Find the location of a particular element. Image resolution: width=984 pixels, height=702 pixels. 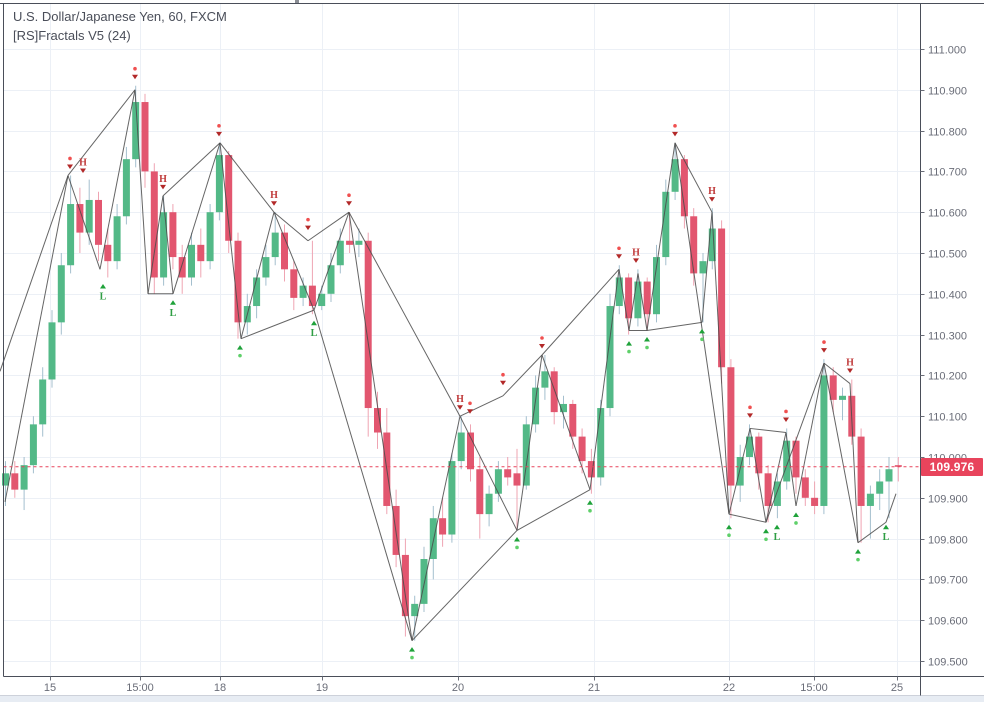

svg-text: 110.400 is located at coordinates (947, 296).